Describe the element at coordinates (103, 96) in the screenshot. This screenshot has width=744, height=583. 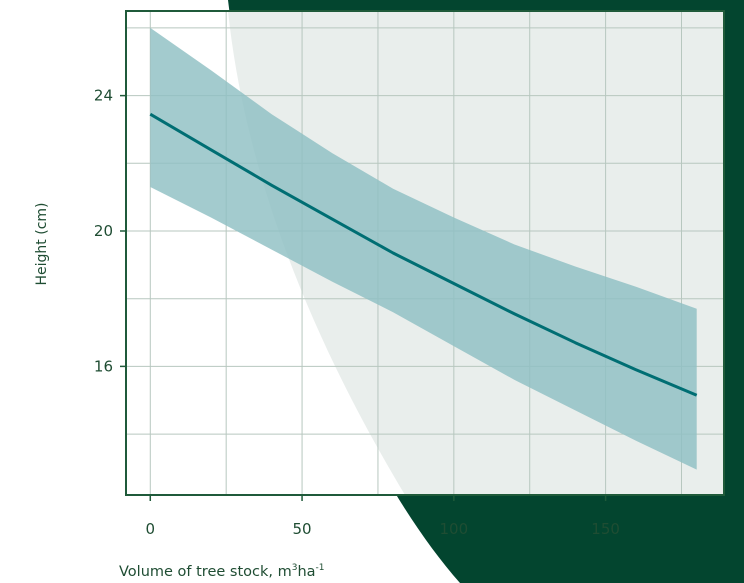
I see `y-tick-label: 24` at that location.